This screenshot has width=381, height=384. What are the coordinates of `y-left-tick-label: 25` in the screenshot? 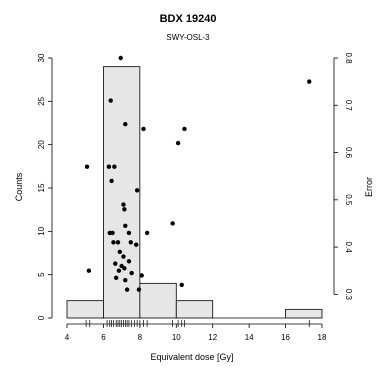 It's located at (41, 100).